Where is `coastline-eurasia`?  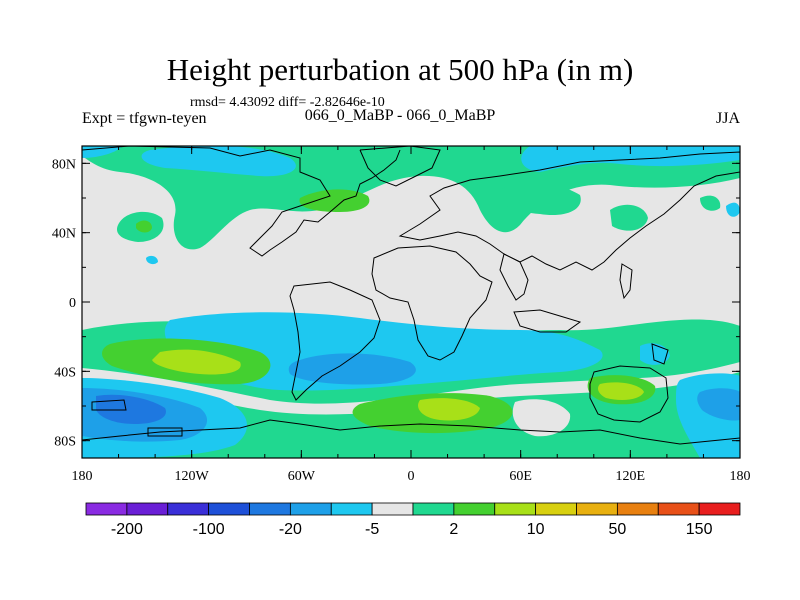
coastline-eurasia is located at coordinates (569, 211).